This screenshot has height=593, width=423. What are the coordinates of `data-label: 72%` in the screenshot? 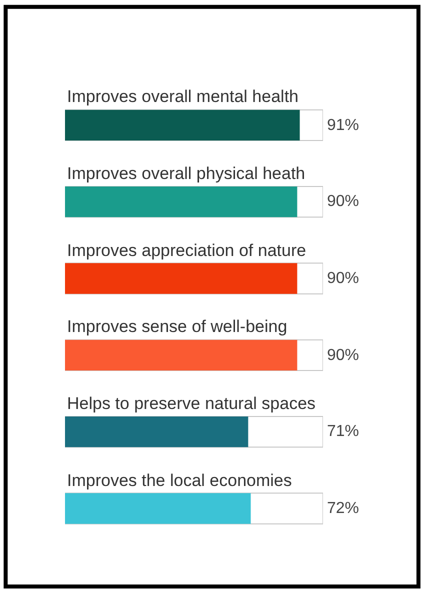 It's located at (343, 508).